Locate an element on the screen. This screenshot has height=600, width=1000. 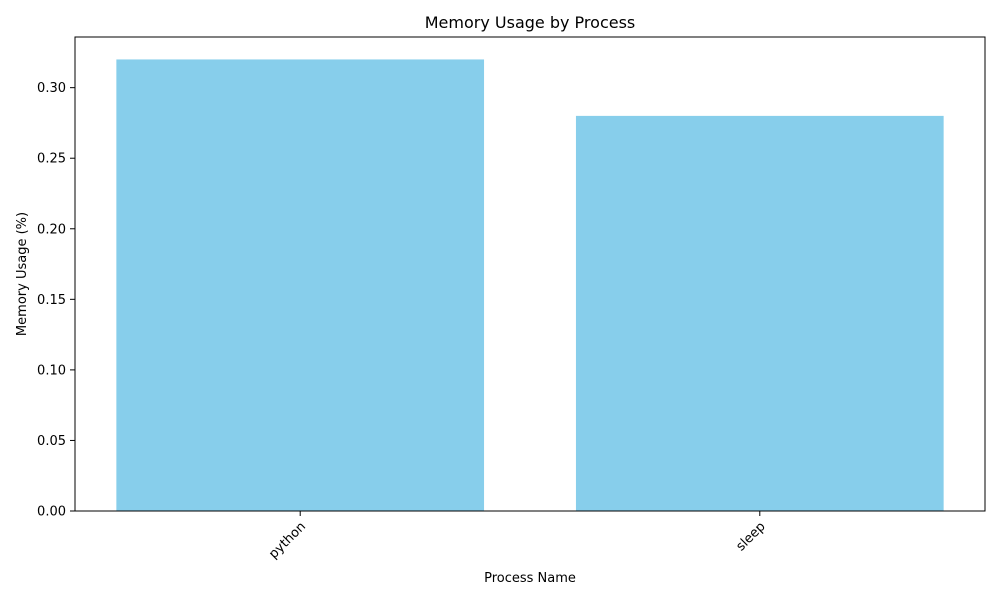
y-tick-label: 0.00 is located at coordinates (51, 512).